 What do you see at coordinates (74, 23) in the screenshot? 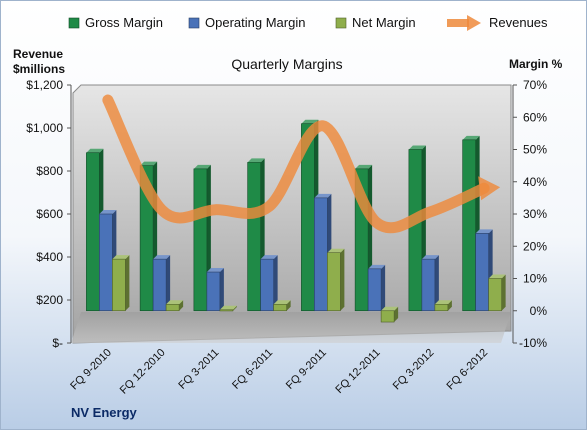
I see `legend-swatch-gross-margin` at bounding box center [74, 23].